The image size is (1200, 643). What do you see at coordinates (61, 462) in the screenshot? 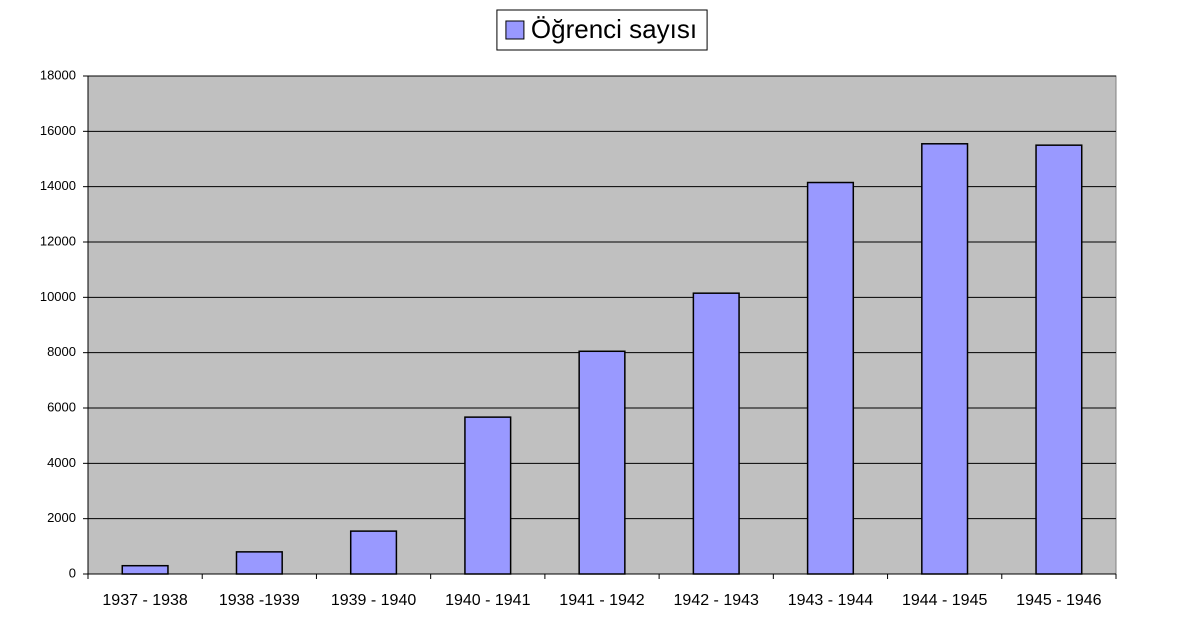
I see `y-tick-label: 4000` at bounding box center [61, 462].